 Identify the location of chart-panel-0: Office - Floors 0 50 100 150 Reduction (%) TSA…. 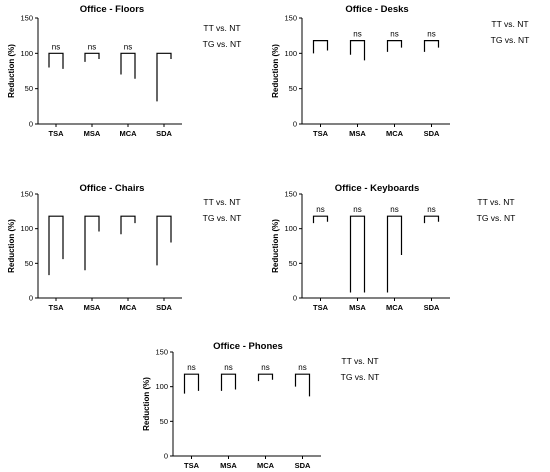
(124, 71).